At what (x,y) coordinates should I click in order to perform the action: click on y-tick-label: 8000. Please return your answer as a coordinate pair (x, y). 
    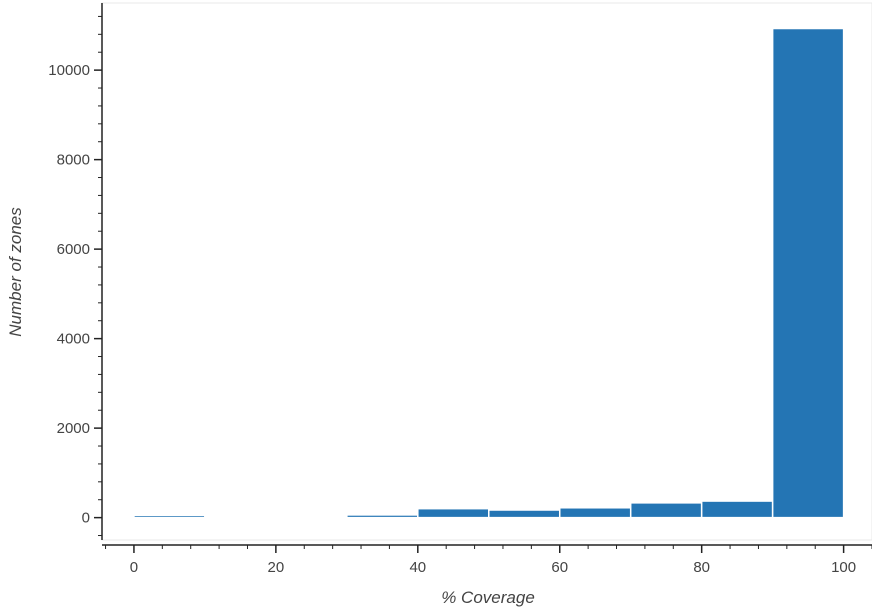
    Looking at the image, I should click on (73, 160).